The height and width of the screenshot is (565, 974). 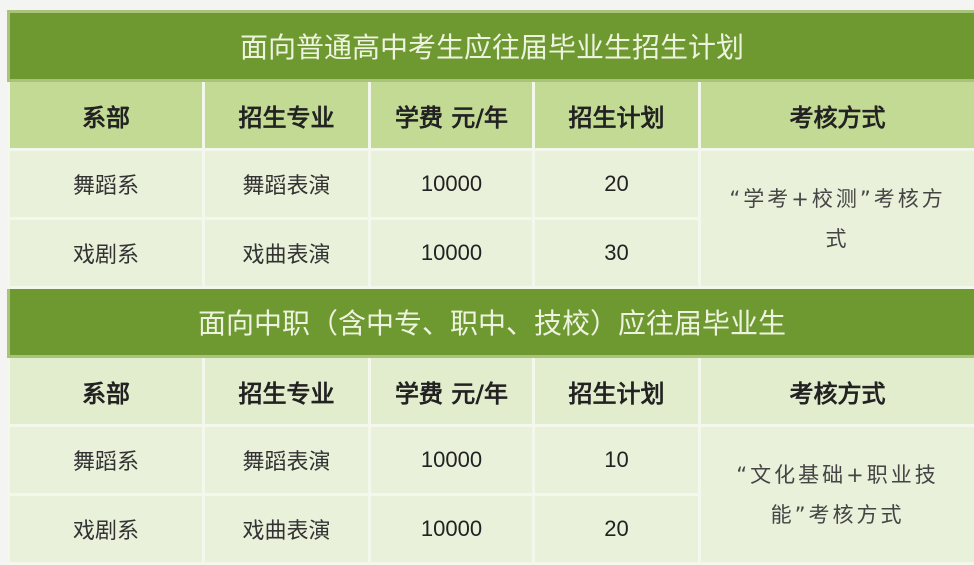 I want to click on method-text: “文化基础+职业技能”考核方式, so click(x=838, y=495).